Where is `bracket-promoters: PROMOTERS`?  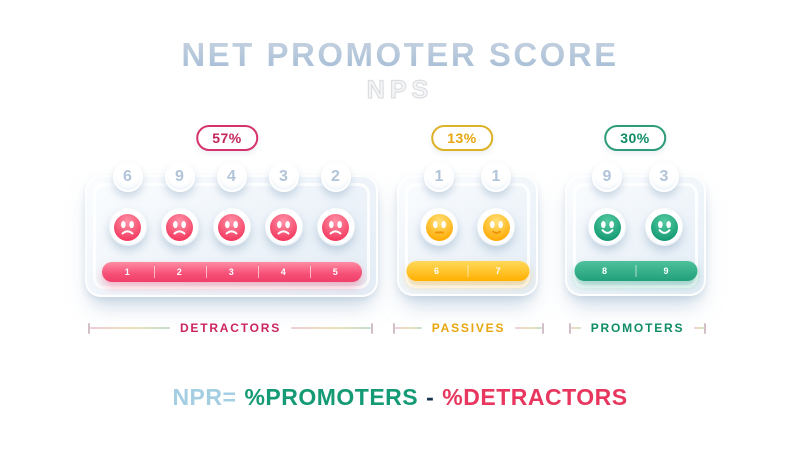
bracket-promoters: PROMOTERS is located at coordinates (638, 328).